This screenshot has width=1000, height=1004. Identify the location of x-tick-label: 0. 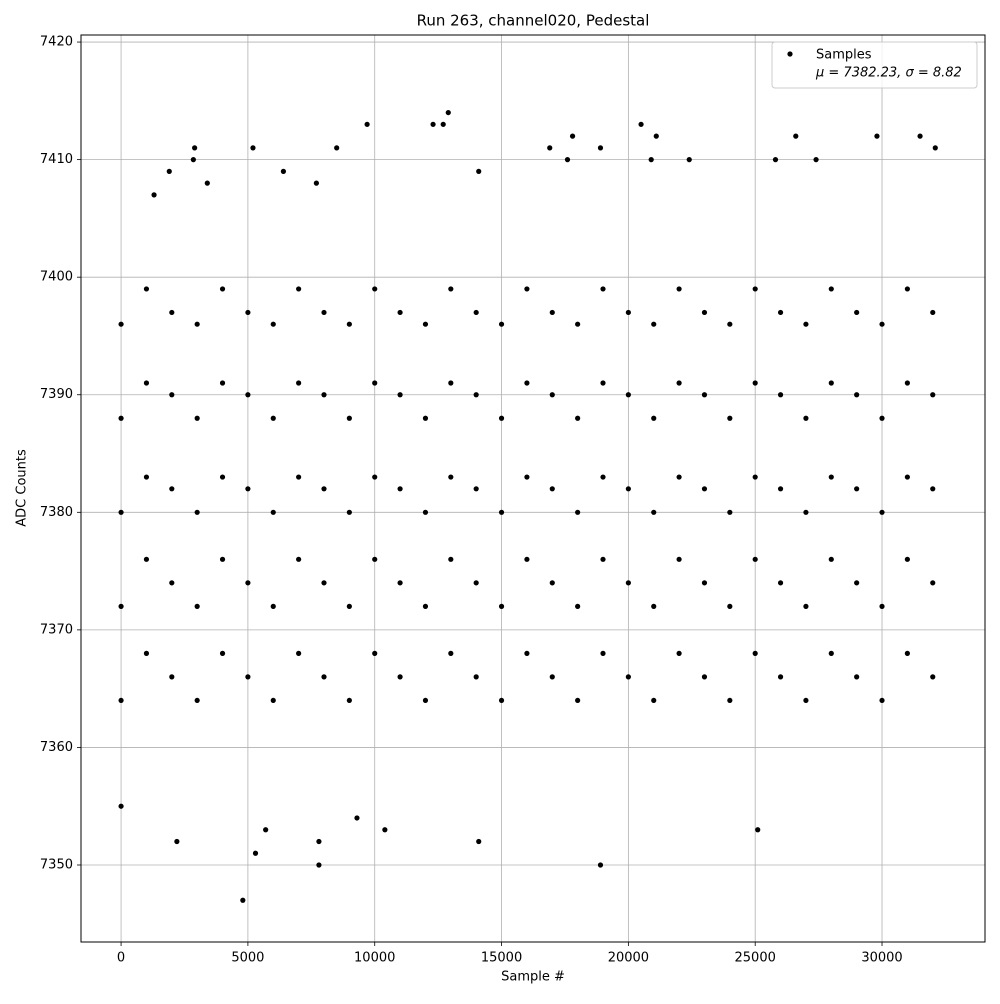
(121, 958).